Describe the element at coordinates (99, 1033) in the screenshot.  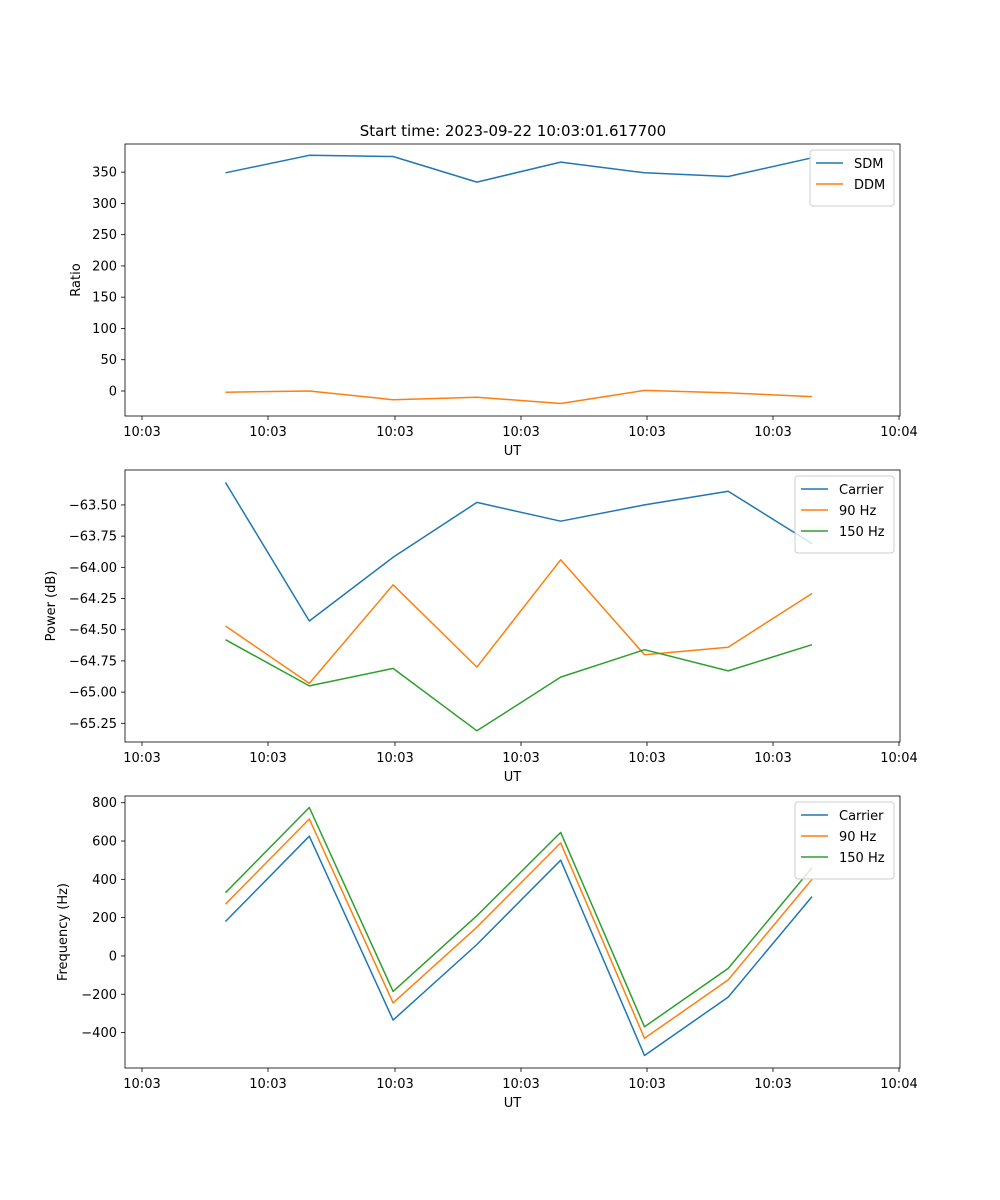
I see `y-tick-label: −400` at that location.